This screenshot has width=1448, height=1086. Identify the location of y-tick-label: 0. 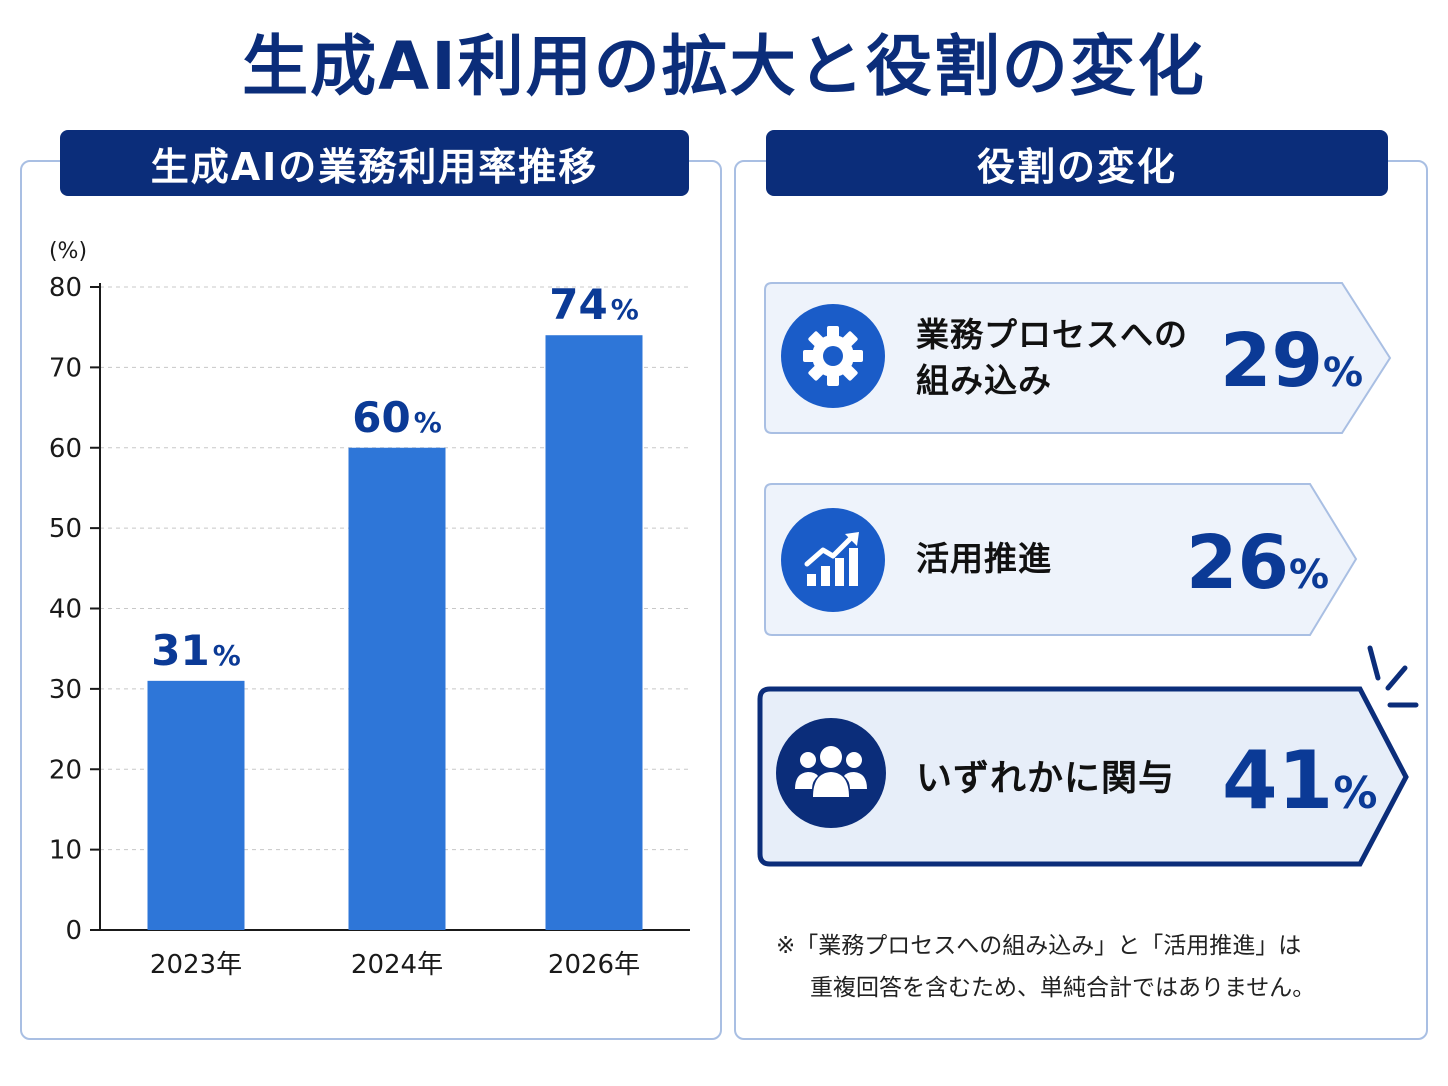
(73, 931).